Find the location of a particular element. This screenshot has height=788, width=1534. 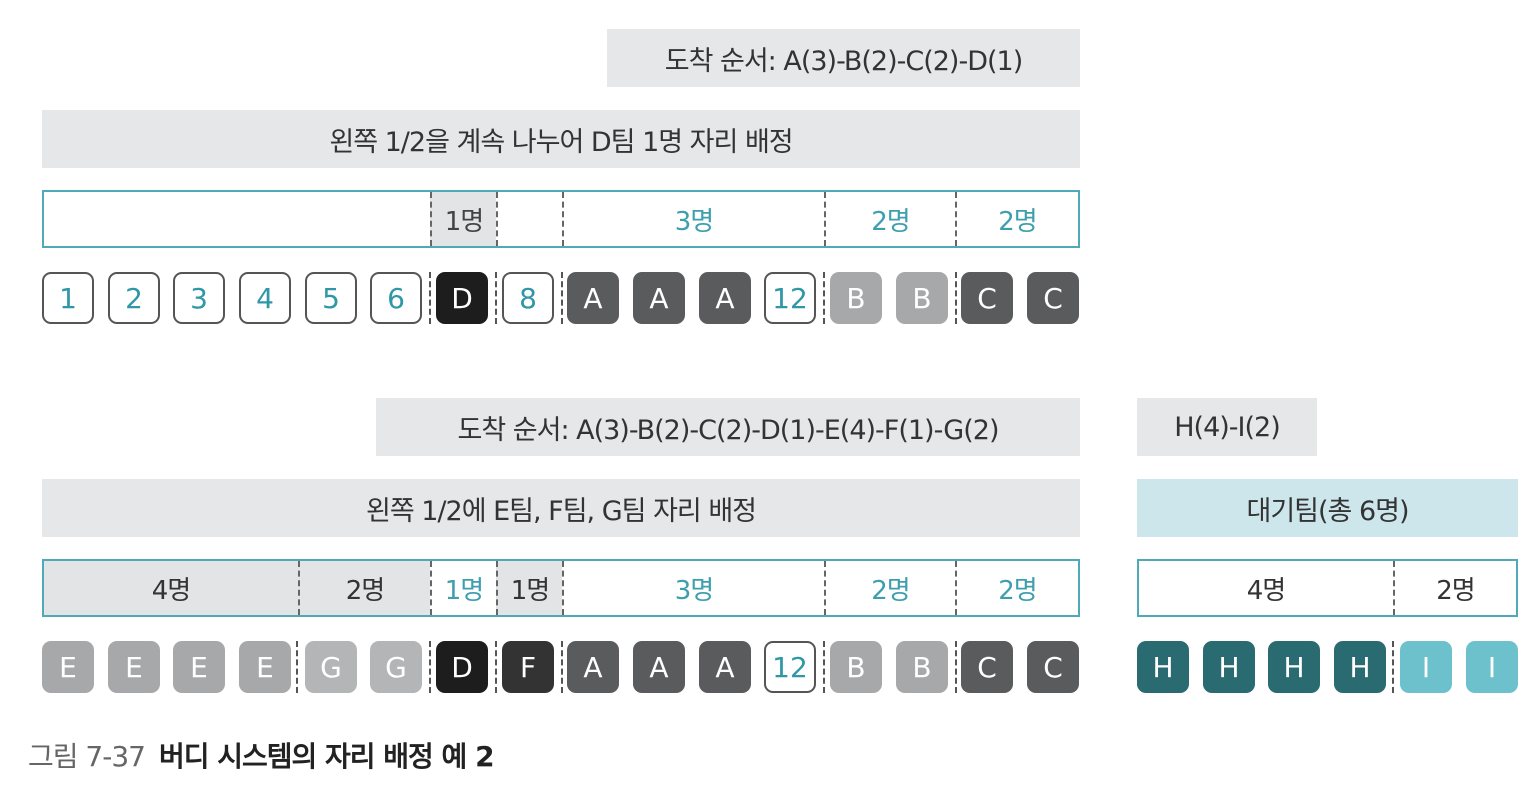

bottom-cell-14: B is located at coordinates (922, 667).